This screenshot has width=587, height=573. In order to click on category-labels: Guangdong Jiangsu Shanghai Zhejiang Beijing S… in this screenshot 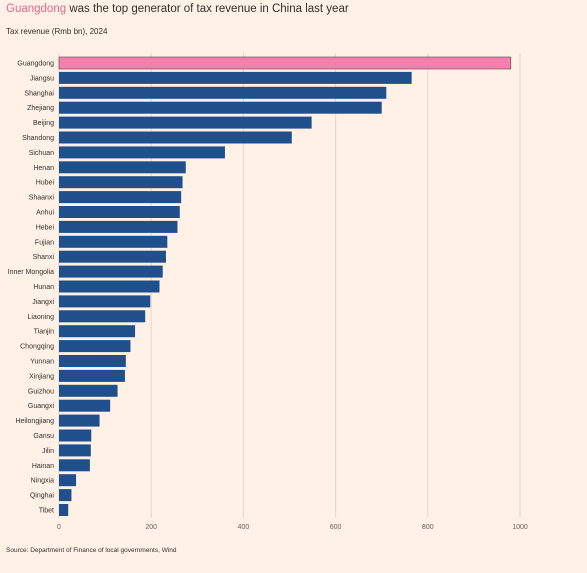, I will do `click(31, 288)`.